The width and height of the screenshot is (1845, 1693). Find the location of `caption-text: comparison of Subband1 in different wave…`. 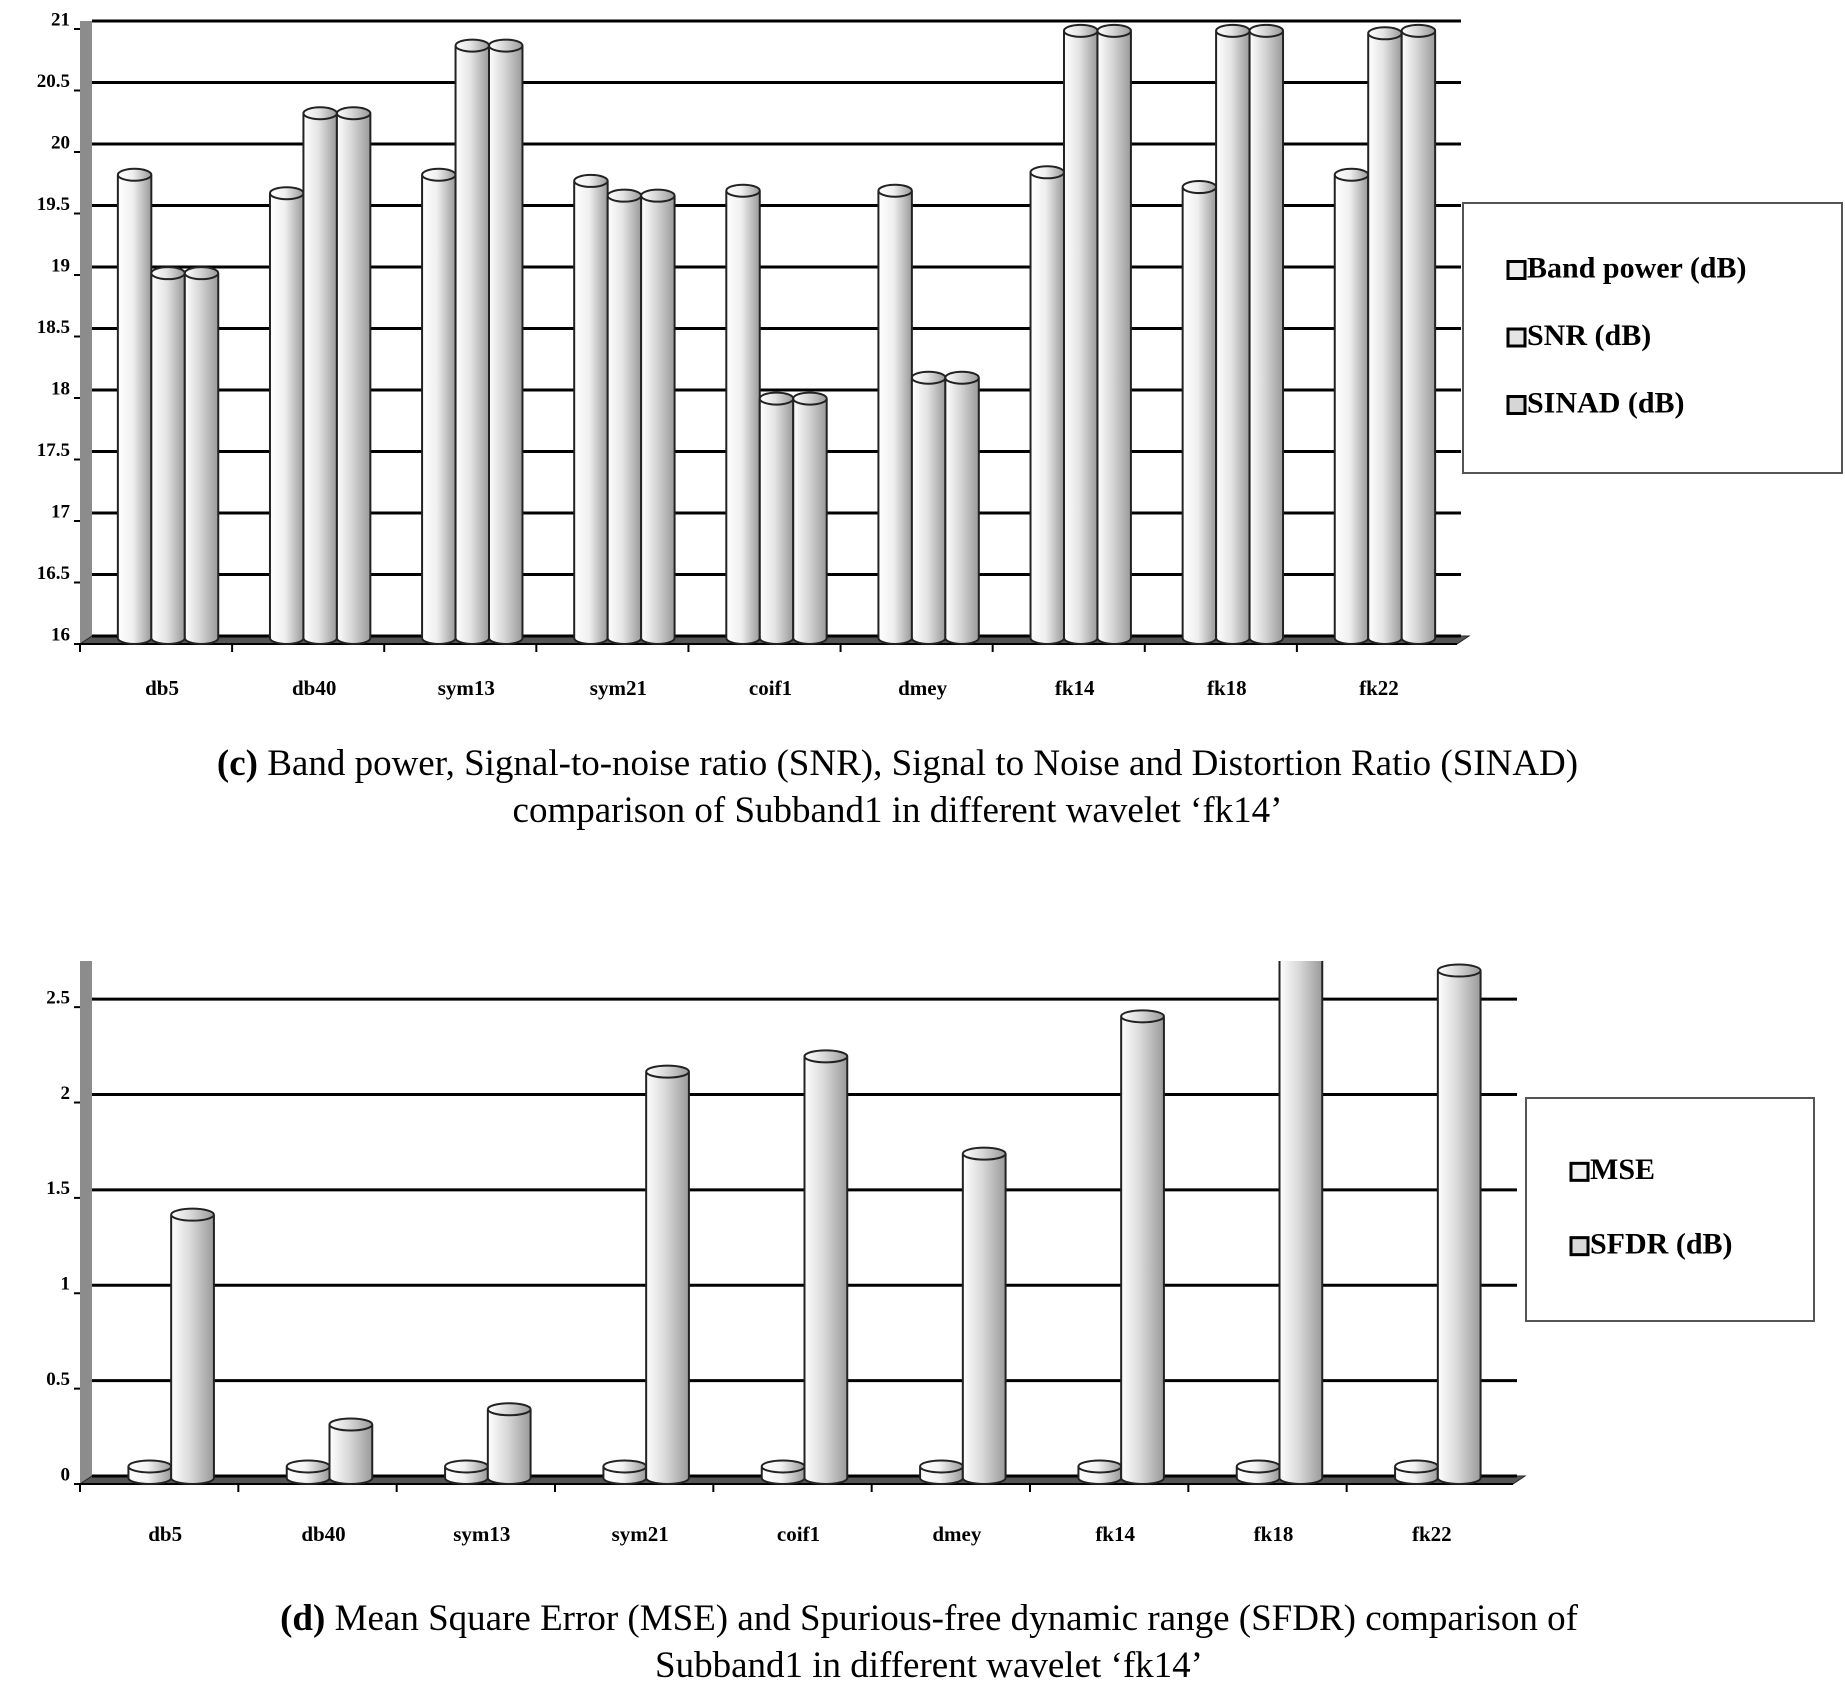

caption-text: comparison of Subband1 in different wave… is located at coordinates (898, 810).